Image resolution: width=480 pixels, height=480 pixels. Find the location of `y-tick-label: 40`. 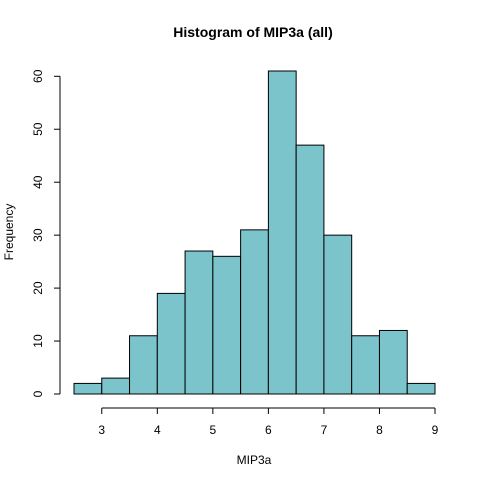

y-tick-label: 40 is located at coordinates (38, 182).